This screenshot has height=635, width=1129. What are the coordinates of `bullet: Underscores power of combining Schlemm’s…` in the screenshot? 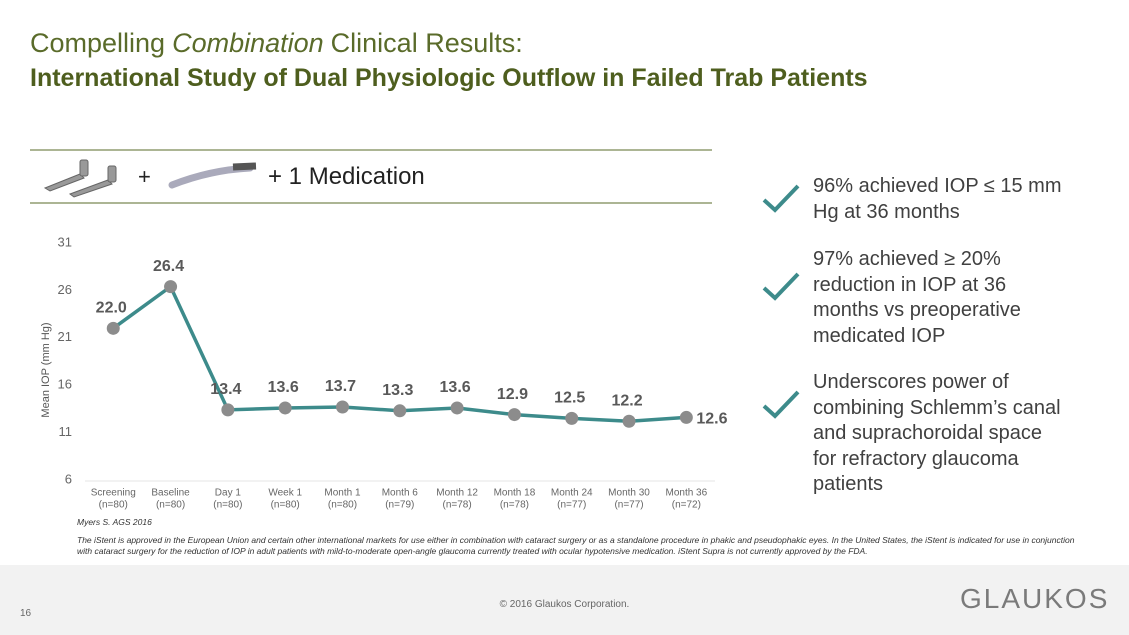 It's located at (937, 433).